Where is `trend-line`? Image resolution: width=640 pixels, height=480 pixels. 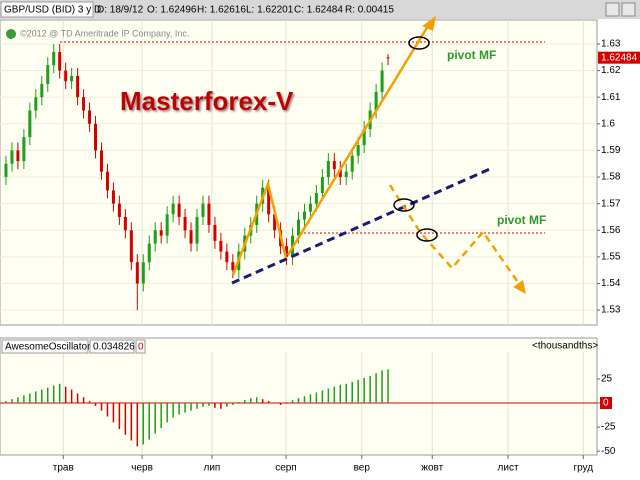
trend-line is located at coordinates (362, 225).